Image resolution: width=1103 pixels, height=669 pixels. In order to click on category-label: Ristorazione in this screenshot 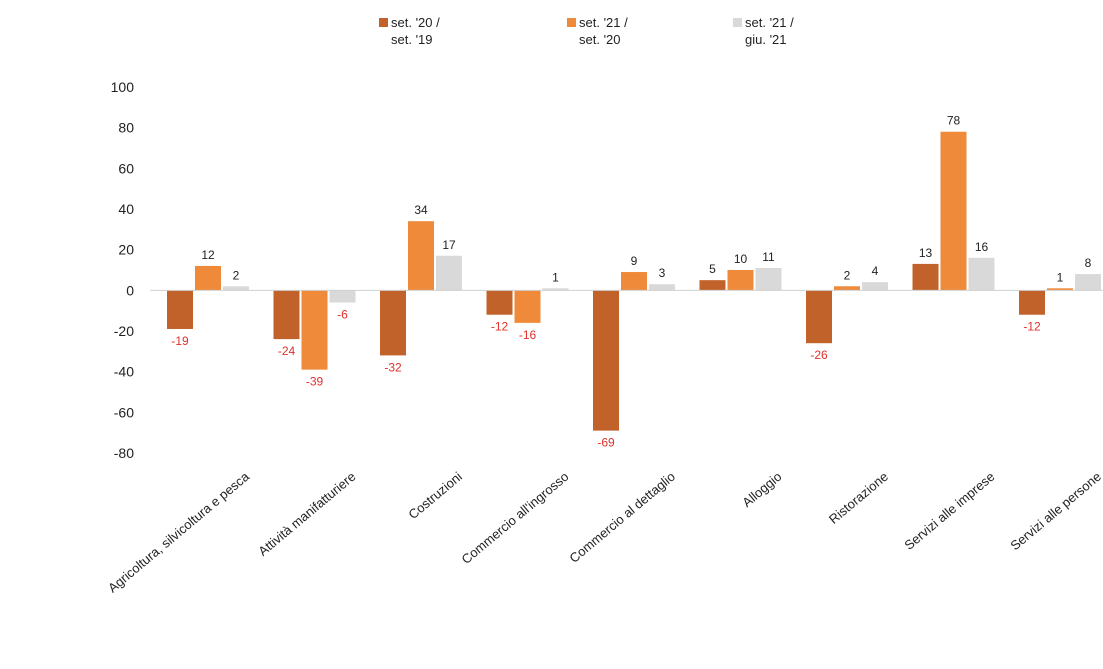, I will do `click(858, 498)`.